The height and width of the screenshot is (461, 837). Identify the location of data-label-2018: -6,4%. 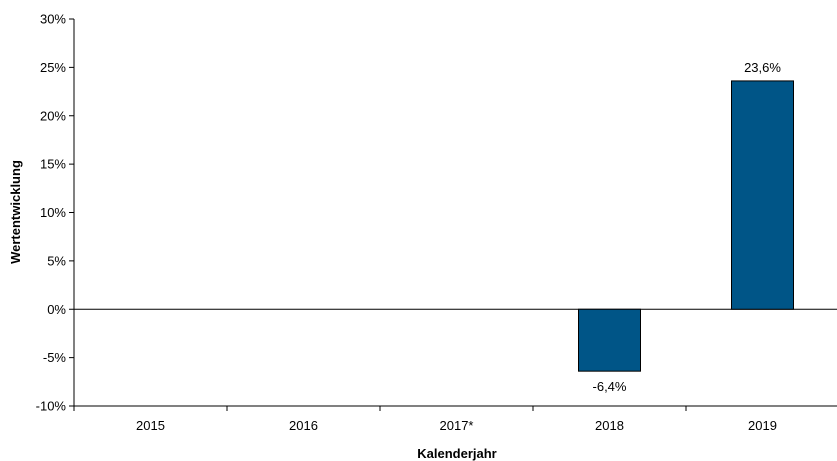
(610, 386).